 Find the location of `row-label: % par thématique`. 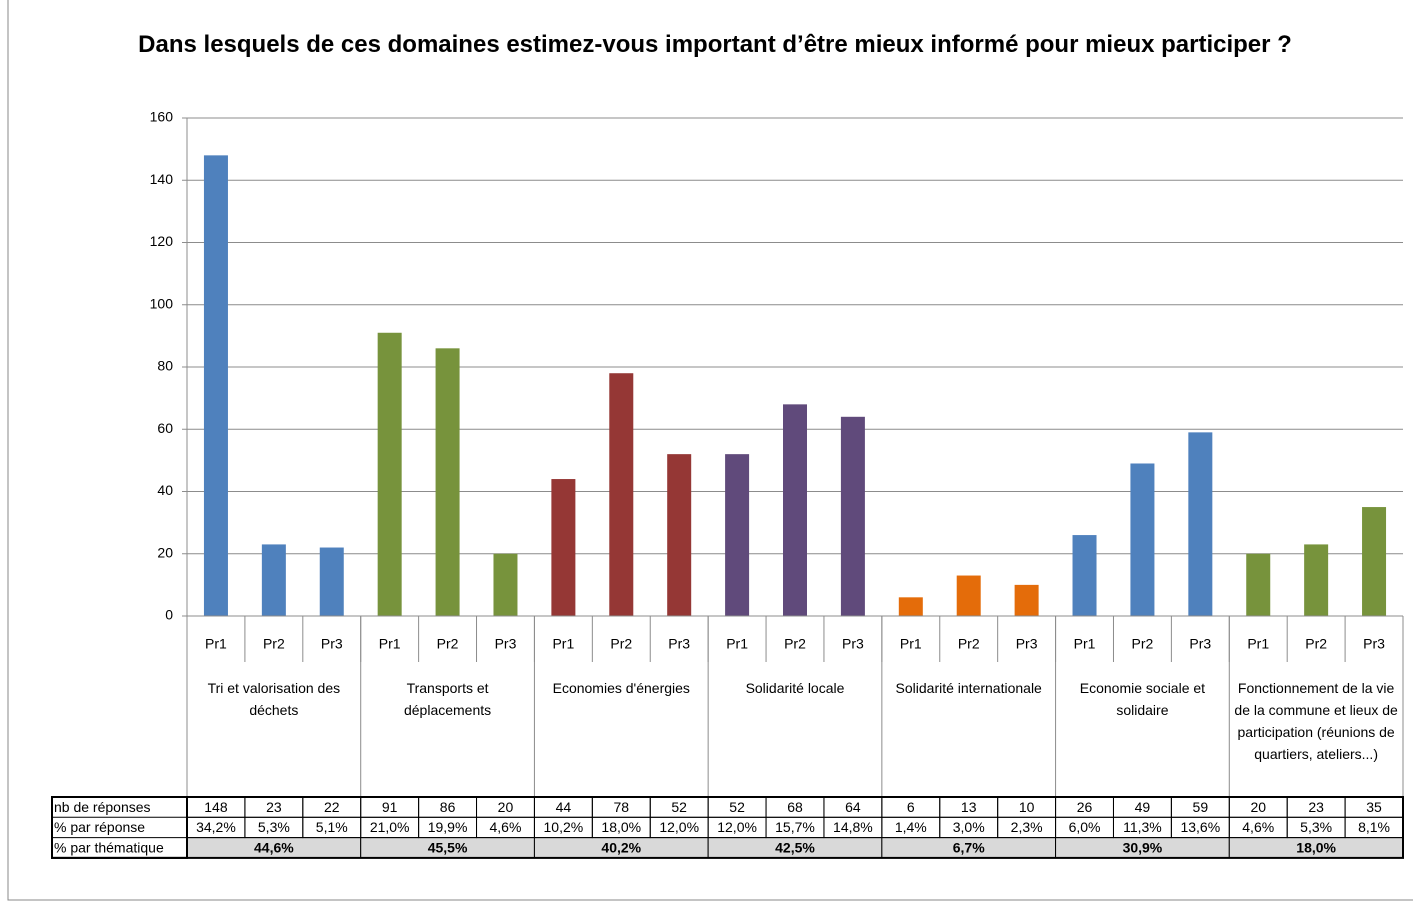

row-label: % par thématique is located at coordinates (109, 847).